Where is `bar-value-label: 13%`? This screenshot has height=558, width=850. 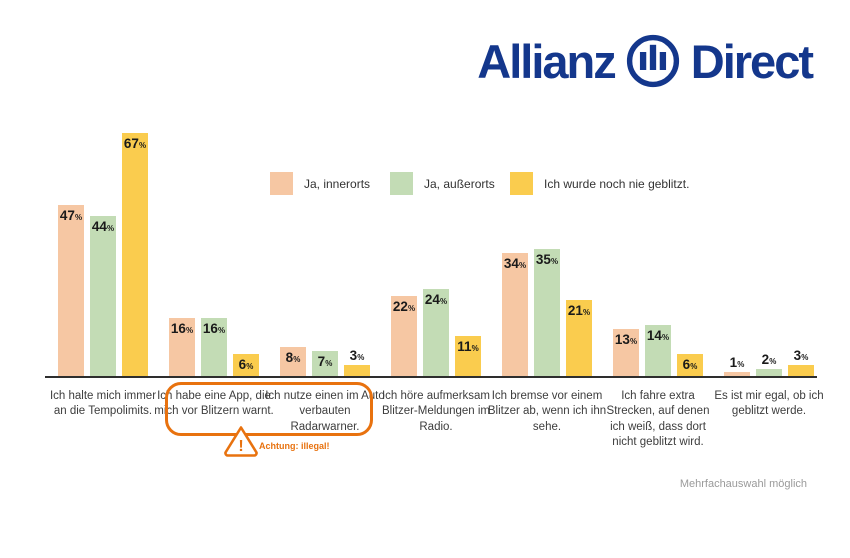
bar-value-label: 13% is located at coordinates (626, 339).